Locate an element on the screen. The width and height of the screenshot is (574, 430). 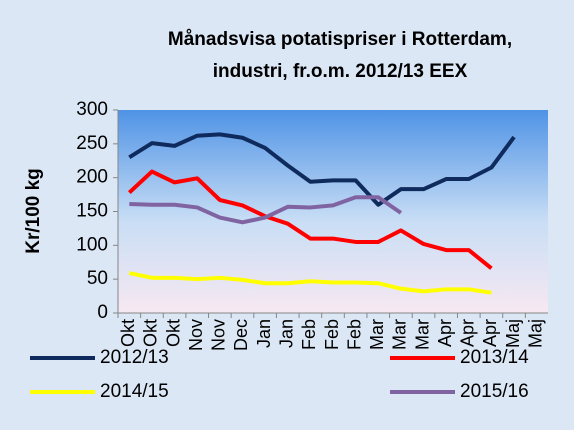
y-tick-label: 300 is located at coordinates (92, 109).